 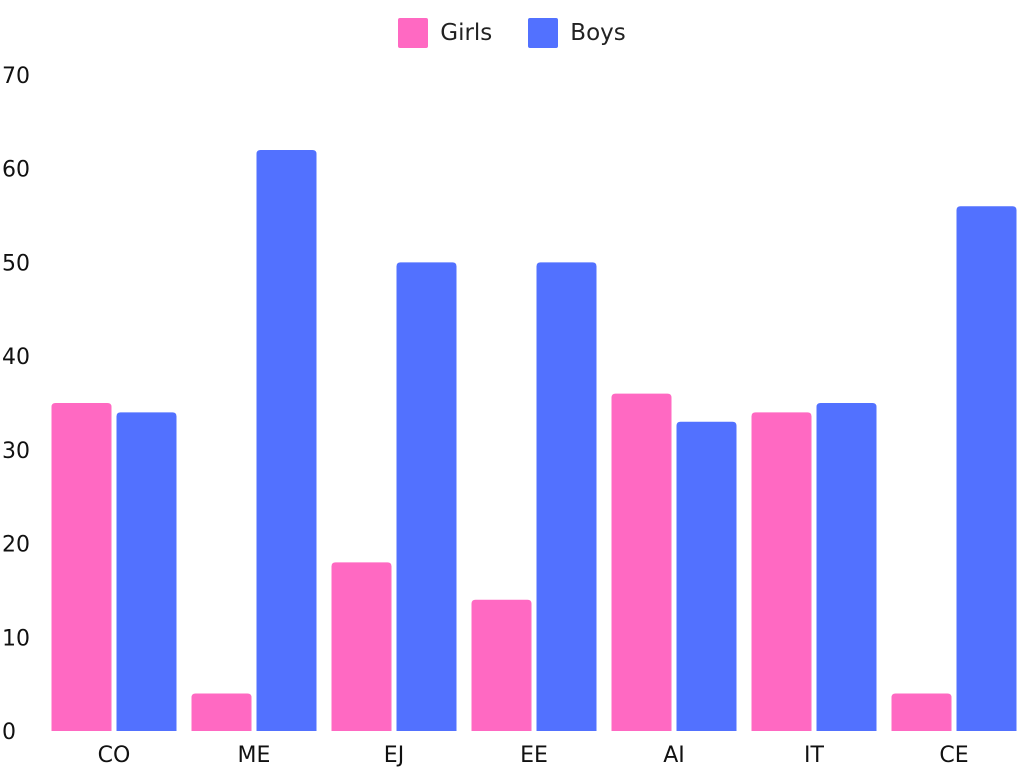 I want to click on legend-item-girls: Girls, so click(x=445, y=33).